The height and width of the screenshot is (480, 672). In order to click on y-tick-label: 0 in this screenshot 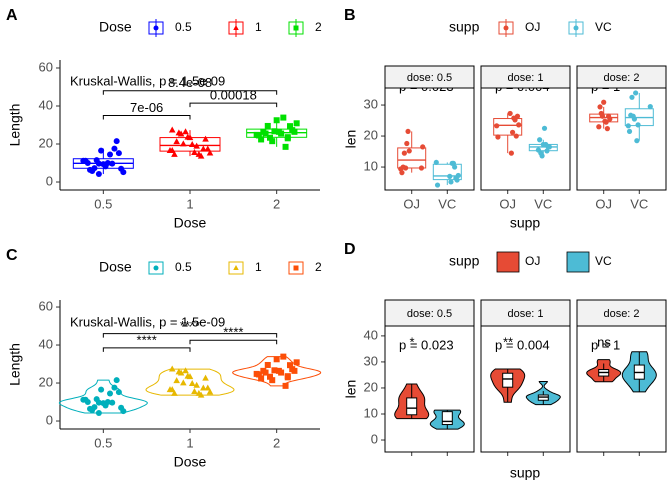, I will do `click(49, 419)`.